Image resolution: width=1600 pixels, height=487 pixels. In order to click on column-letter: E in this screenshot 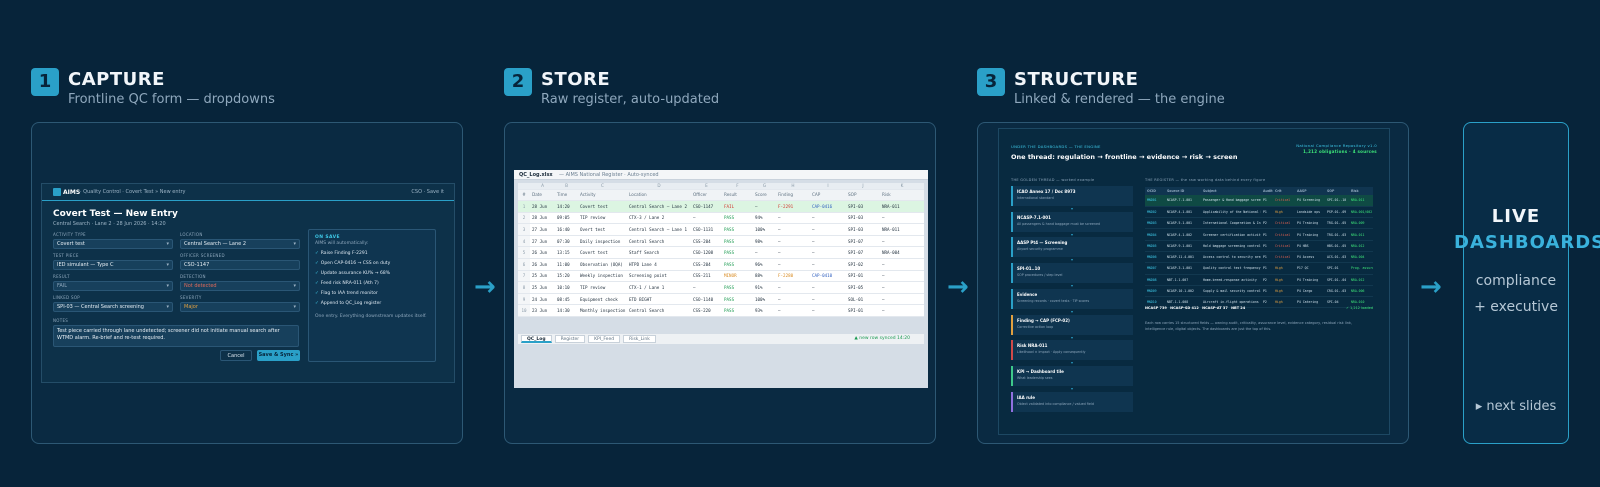, I will do `click(706, 186)`.